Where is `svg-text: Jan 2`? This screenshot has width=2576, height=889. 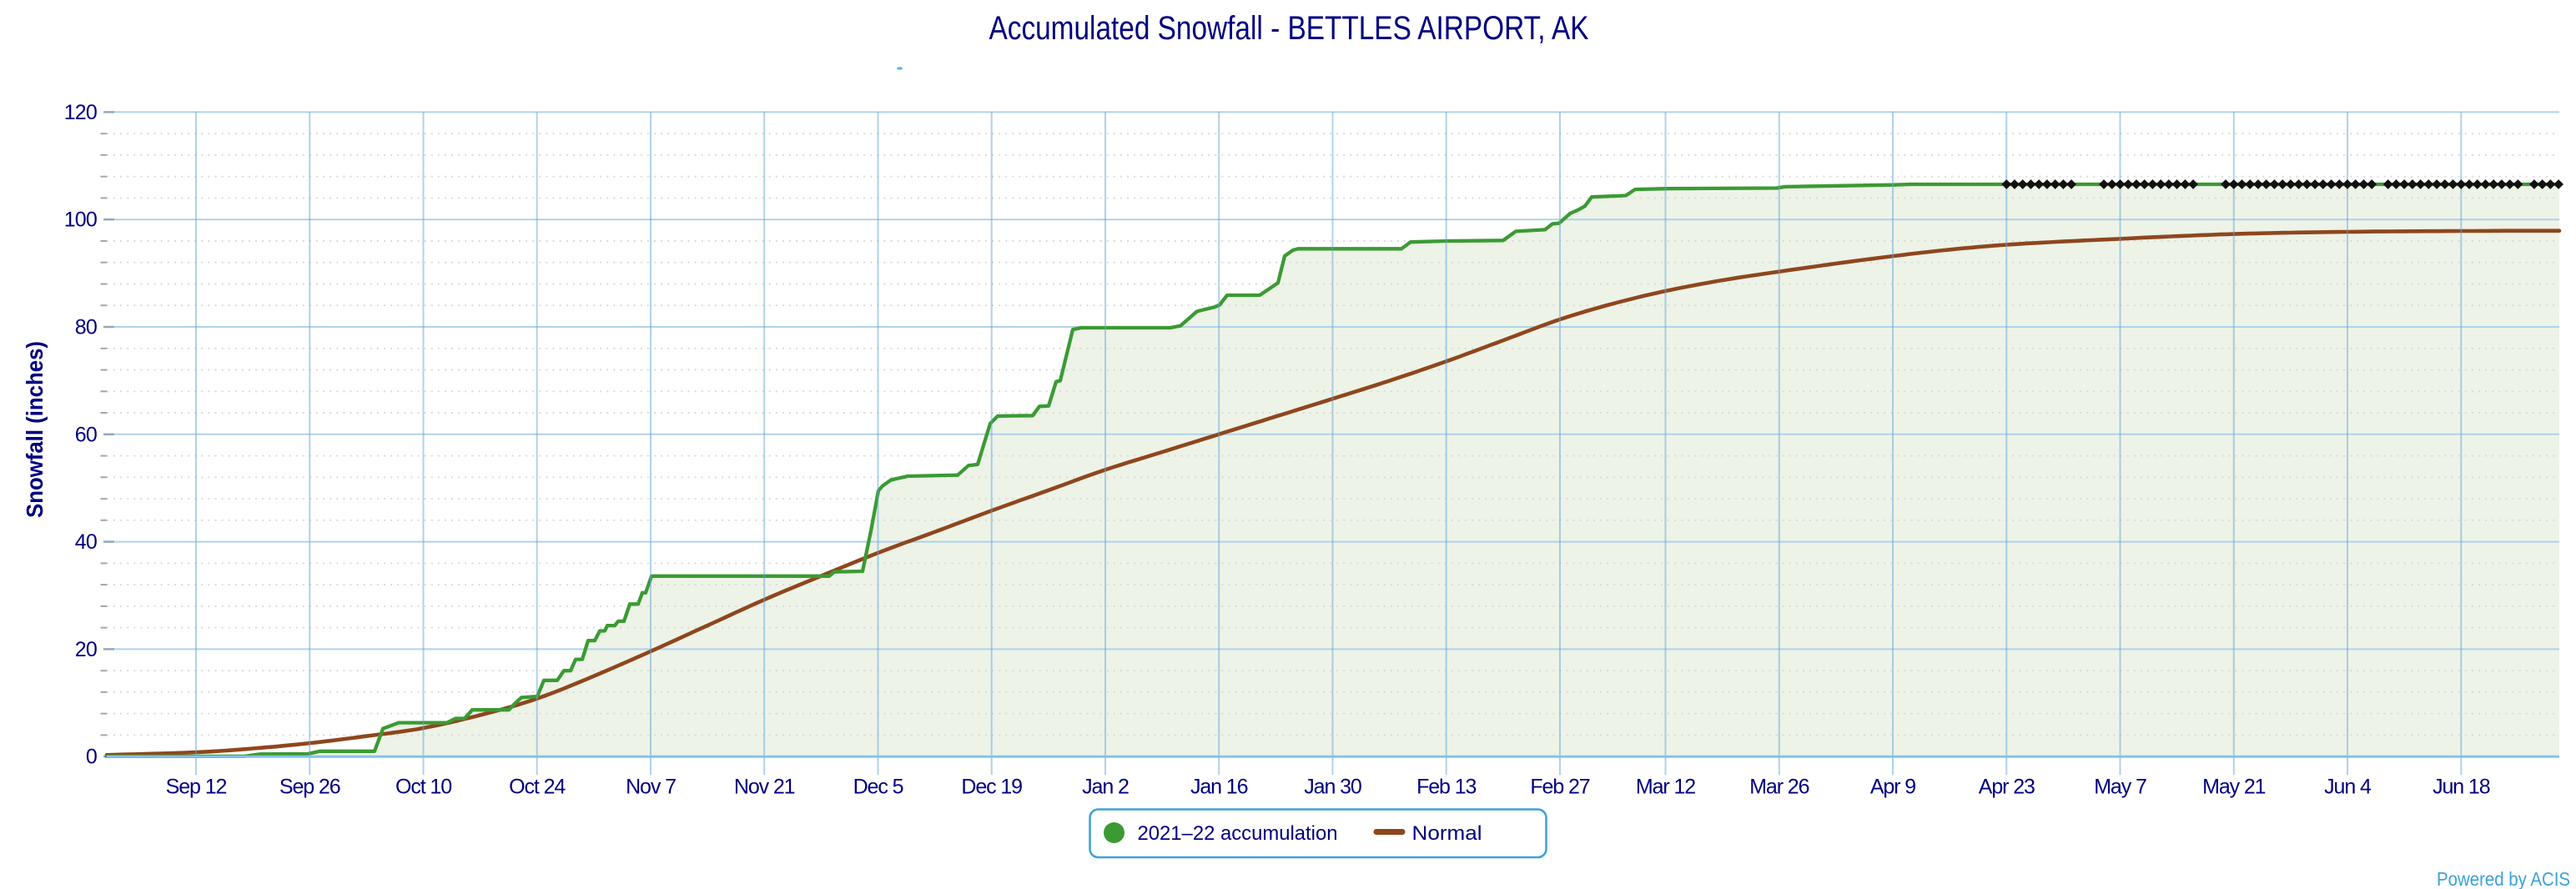 svg-text: Jan 2 is located at coordinates (1105, 787).